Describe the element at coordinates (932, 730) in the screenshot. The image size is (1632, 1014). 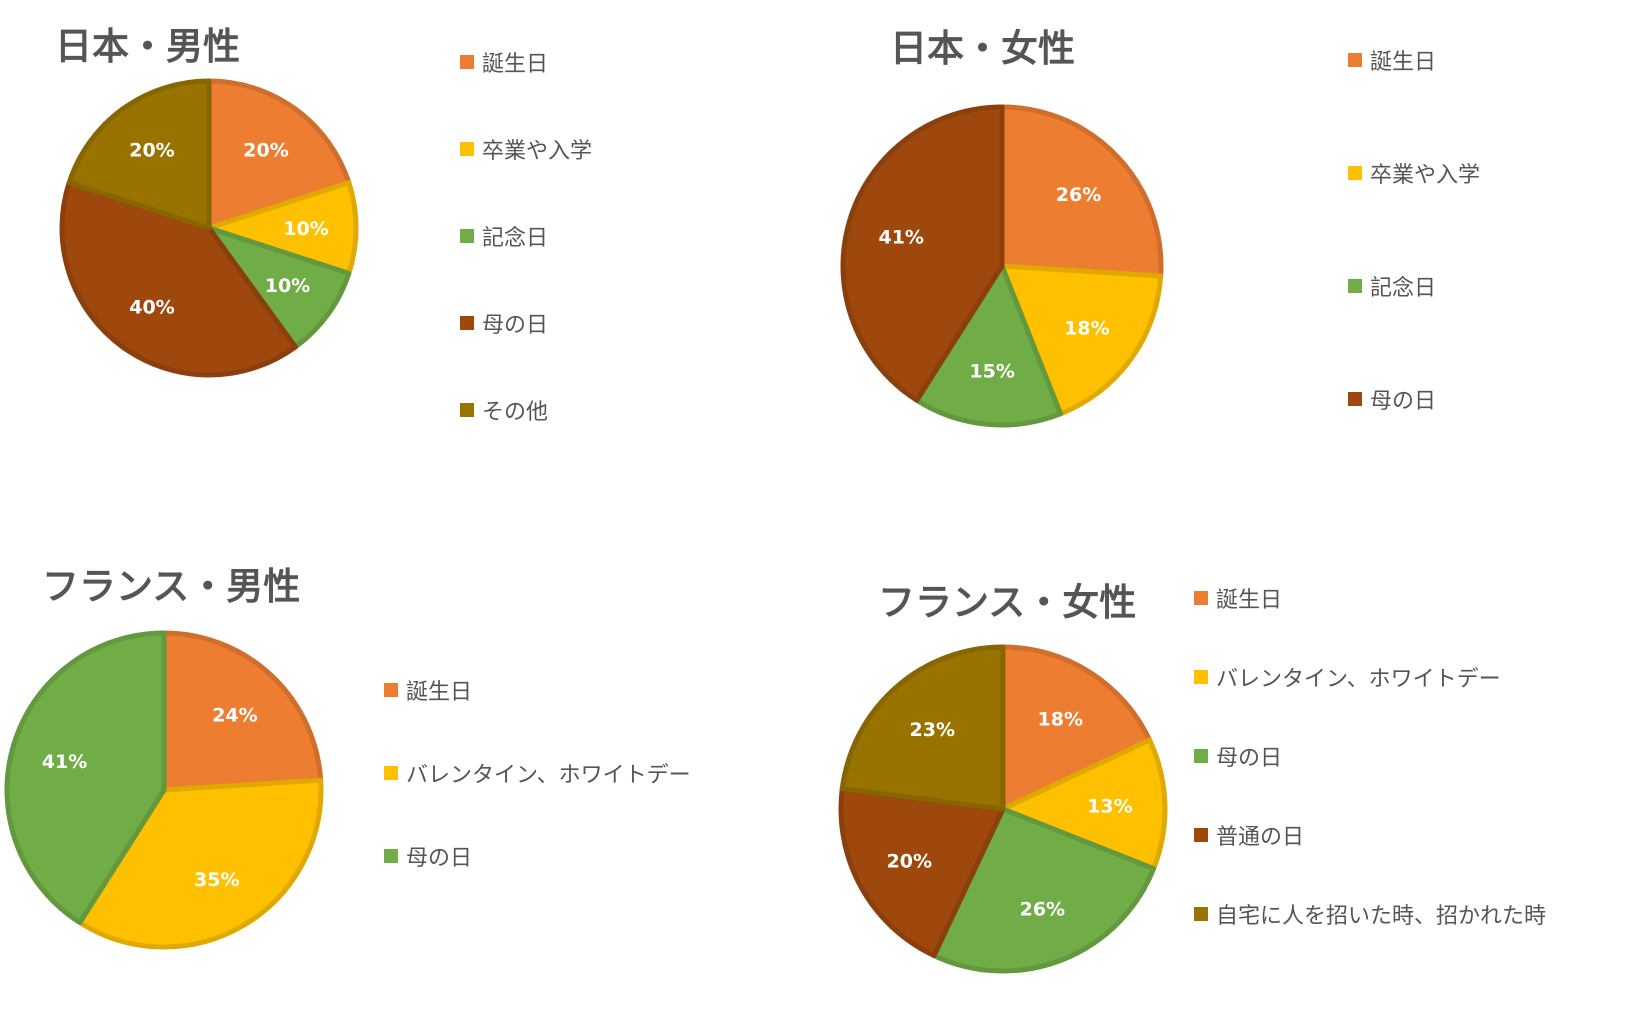
I see `data-label-4: 23%` at that location.